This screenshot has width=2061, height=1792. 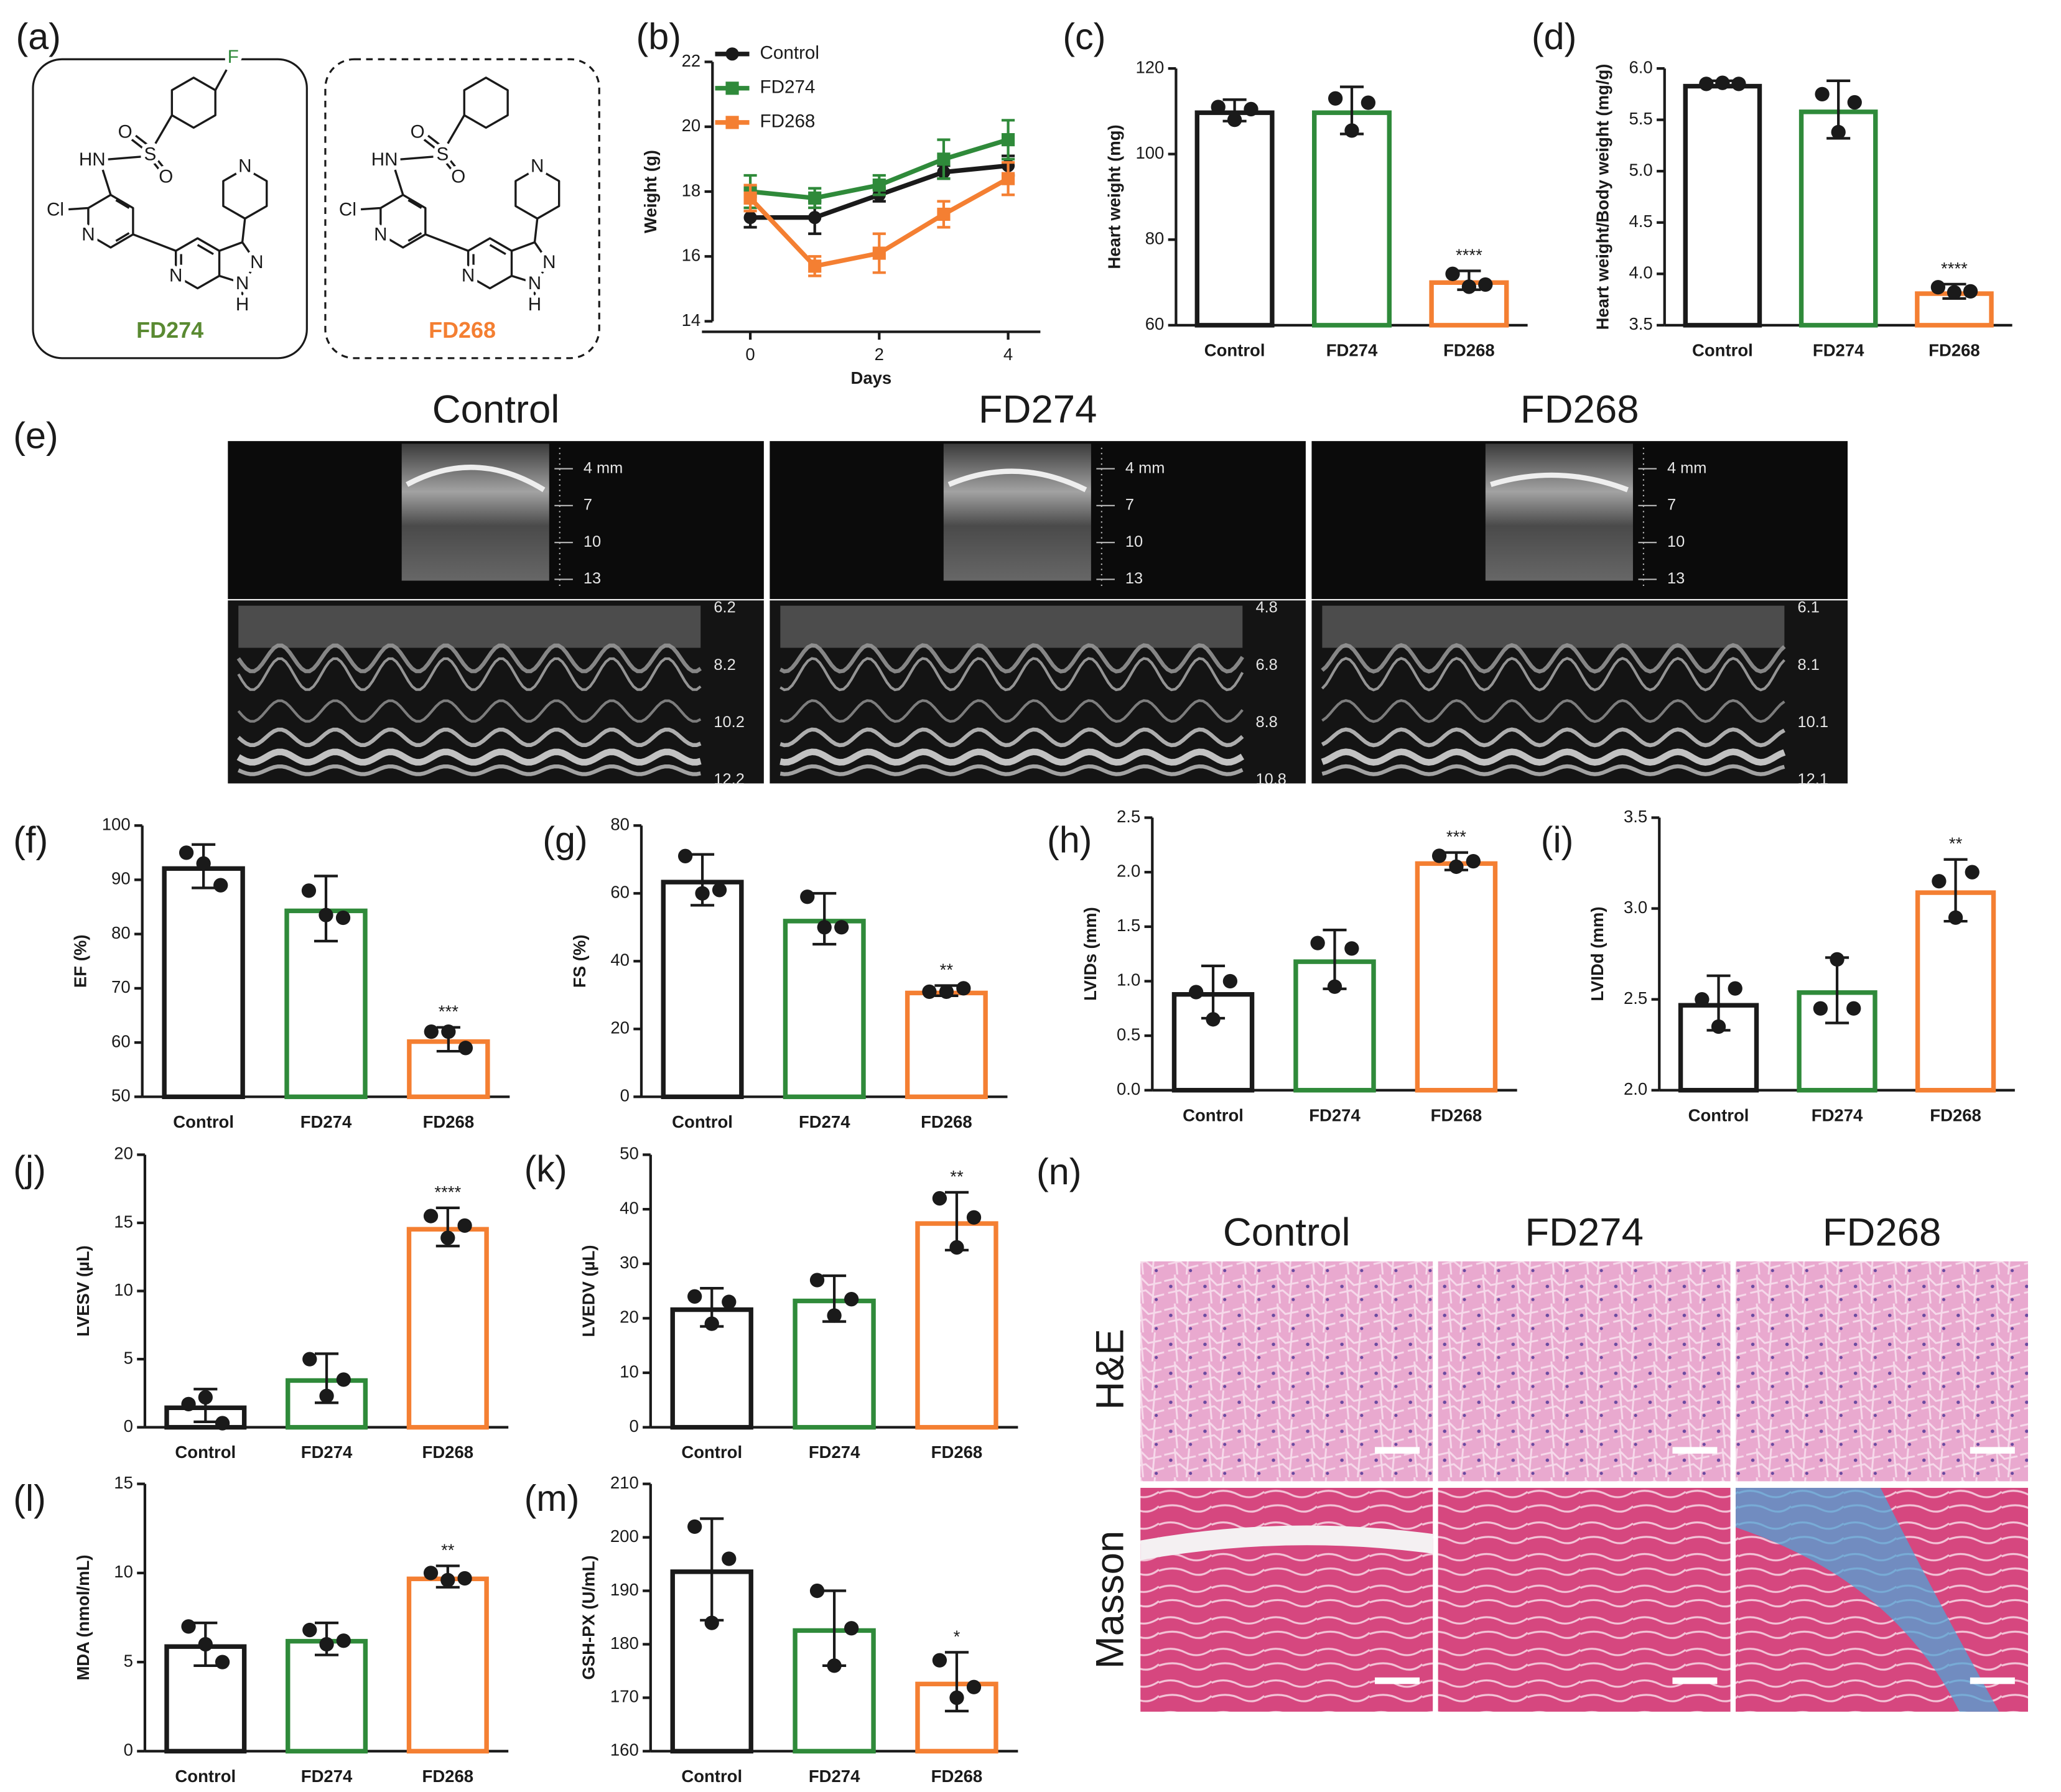 What do you see at coordinates (625, 1482) in the screenshot?
I see `y-tick-label: 210` at bounding box center [625, 1482].